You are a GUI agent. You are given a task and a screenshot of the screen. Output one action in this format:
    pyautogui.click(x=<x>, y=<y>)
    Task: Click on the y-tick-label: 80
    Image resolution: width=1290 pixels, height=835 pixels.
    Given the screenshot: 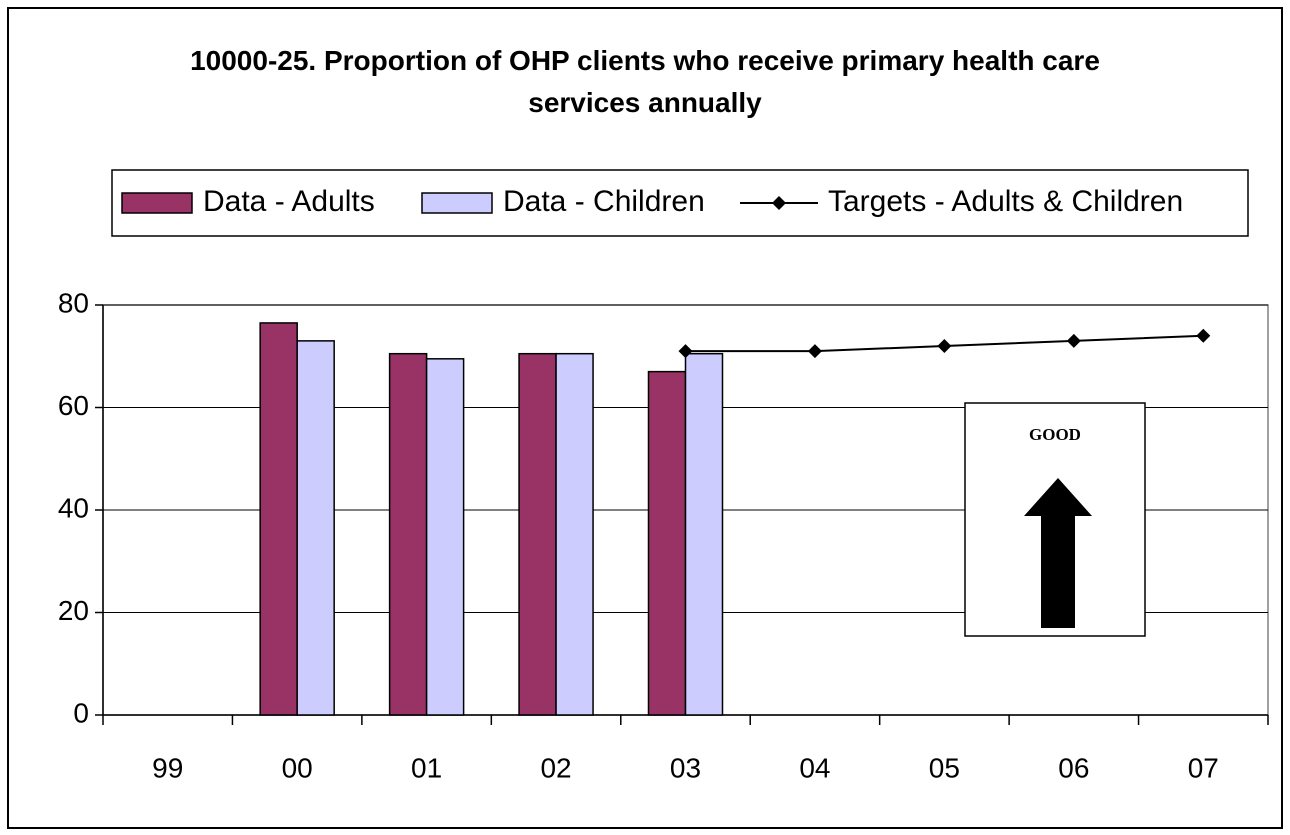 What is the action you would take?
    pyautogui.click(x=73, y=302)
    